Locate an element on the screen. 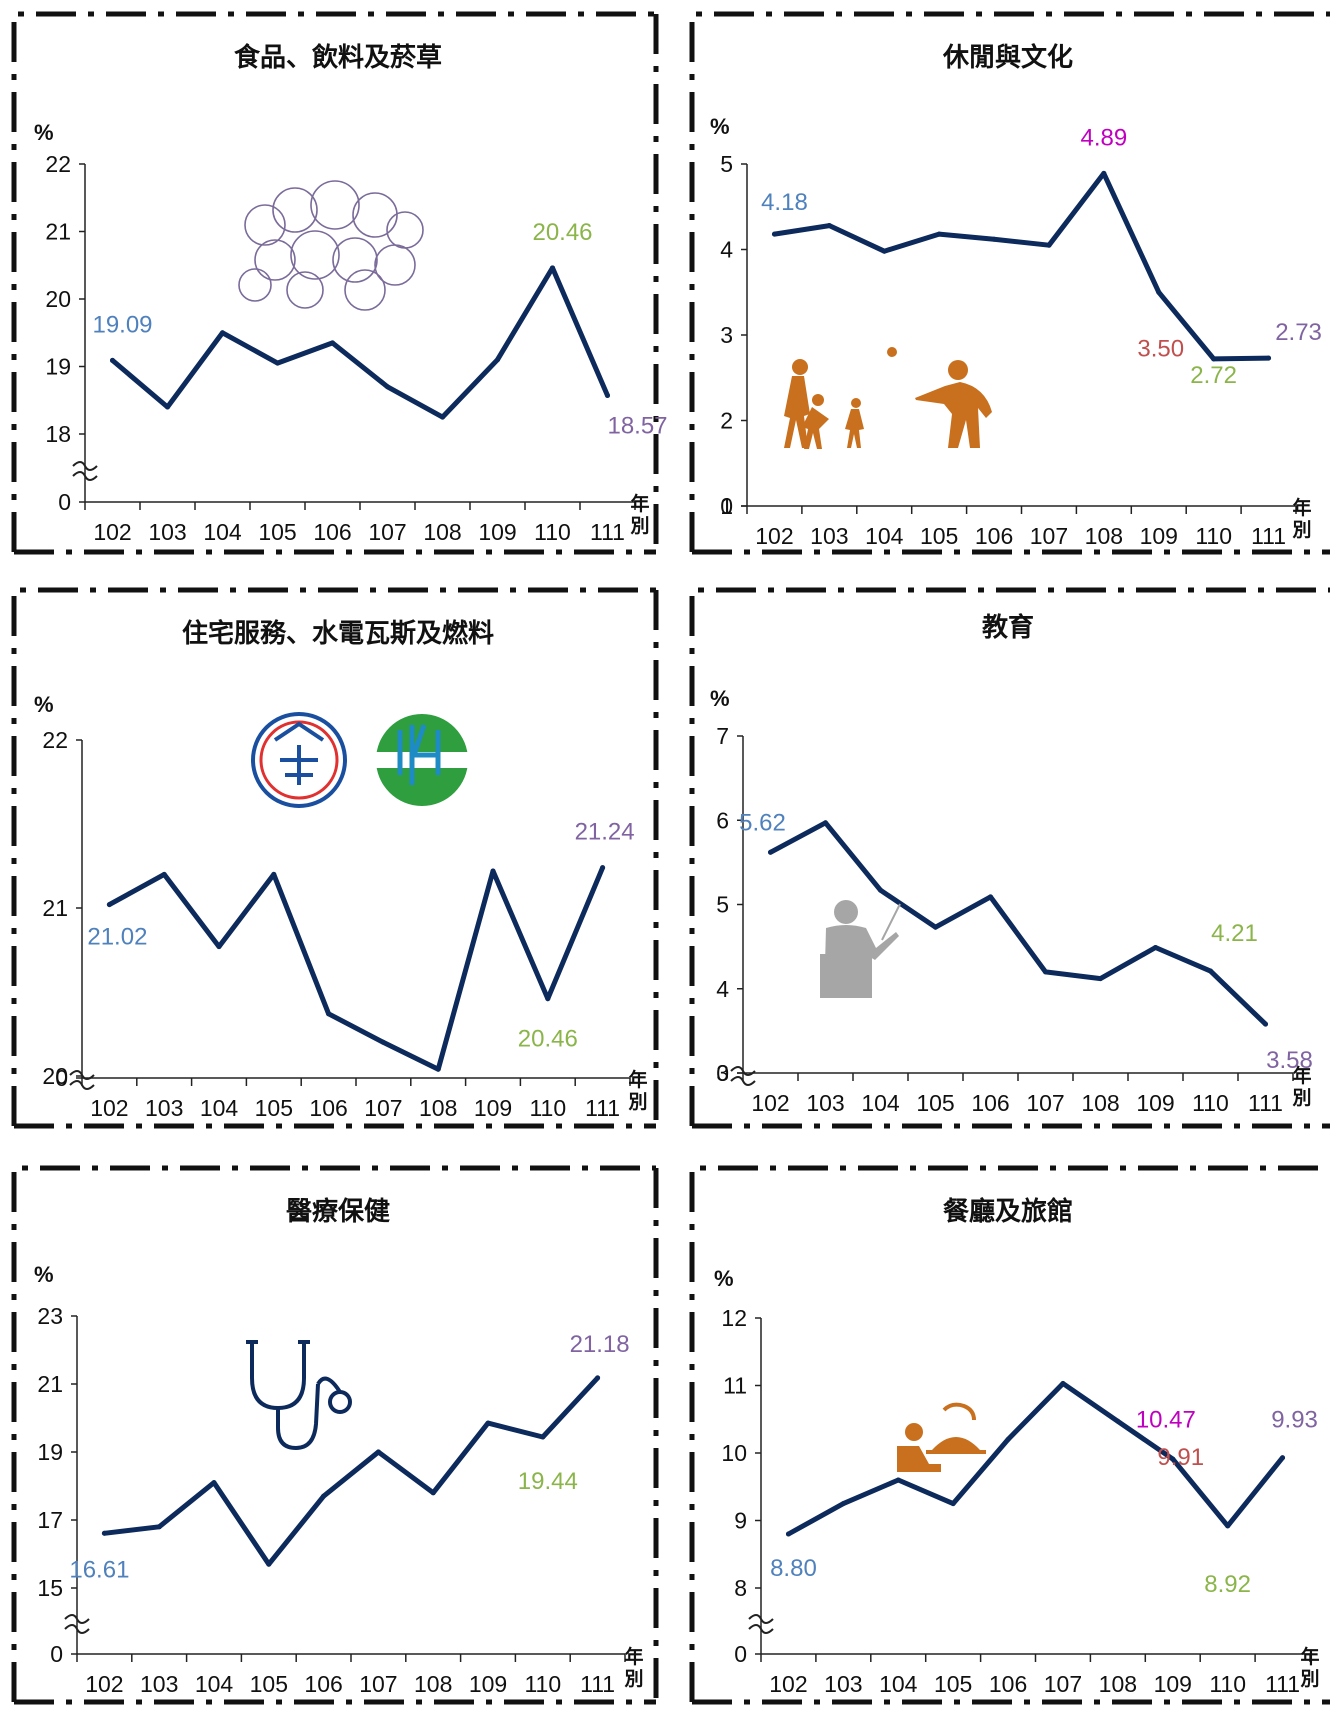 This screenshot has width=1330, height=1712. y-tick-label: 4 is located at coordinates (722, 989).